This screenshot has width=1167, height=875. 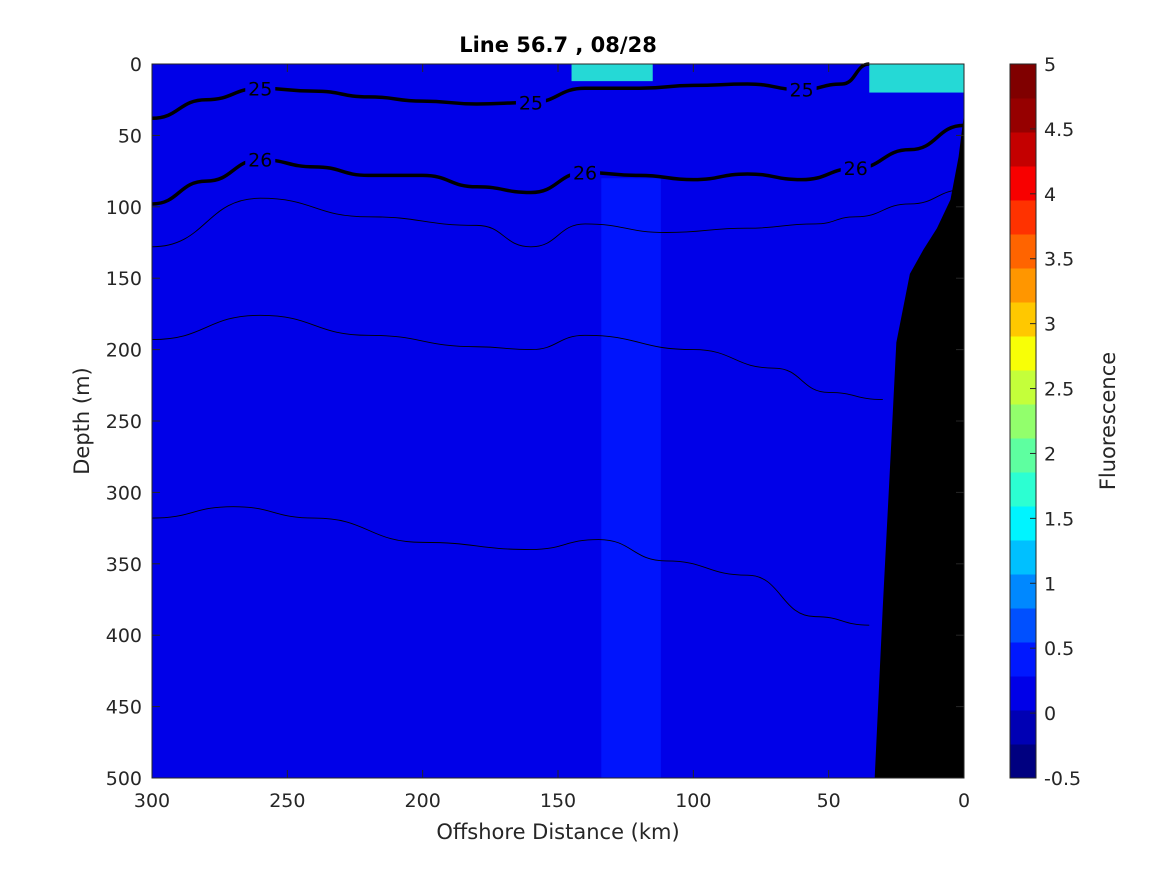 I want to click on contour-label-25-2: 25, so click(x=802, y=91).